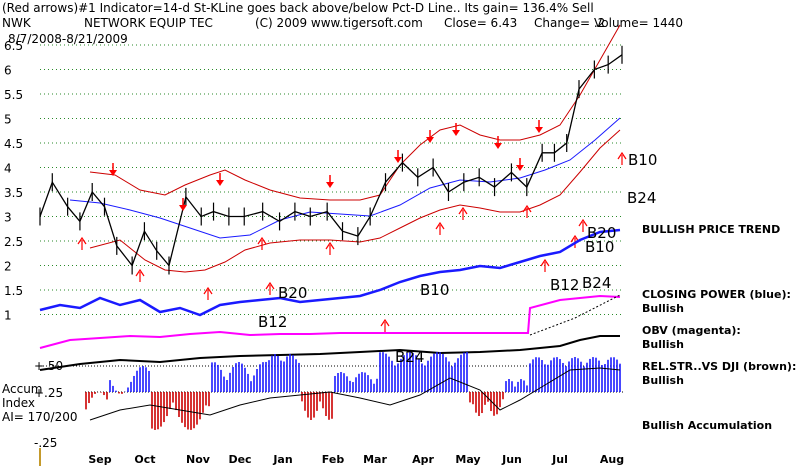  Describe the element at coordinates (596, 283) in the screenshot. I see `signal-b24-right: B24` at that location.